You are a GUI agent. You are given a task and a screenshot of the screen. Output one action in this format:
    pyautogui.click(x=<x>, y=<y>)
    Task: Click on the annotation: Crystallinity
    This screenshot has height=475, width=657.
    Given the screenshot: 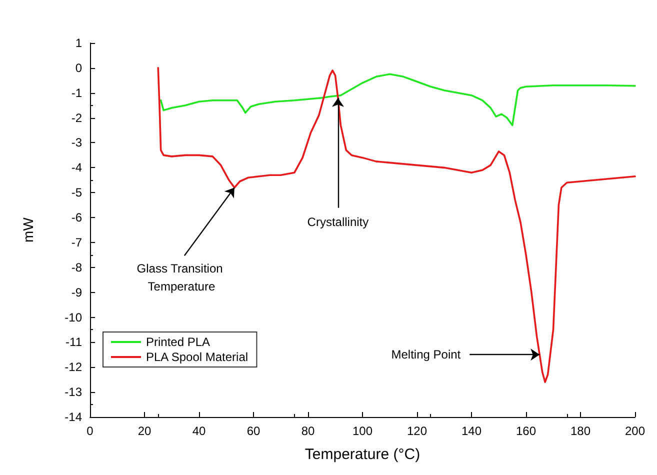 What is the action you would take?
    pyautogui.click(x=338, y=221)
    